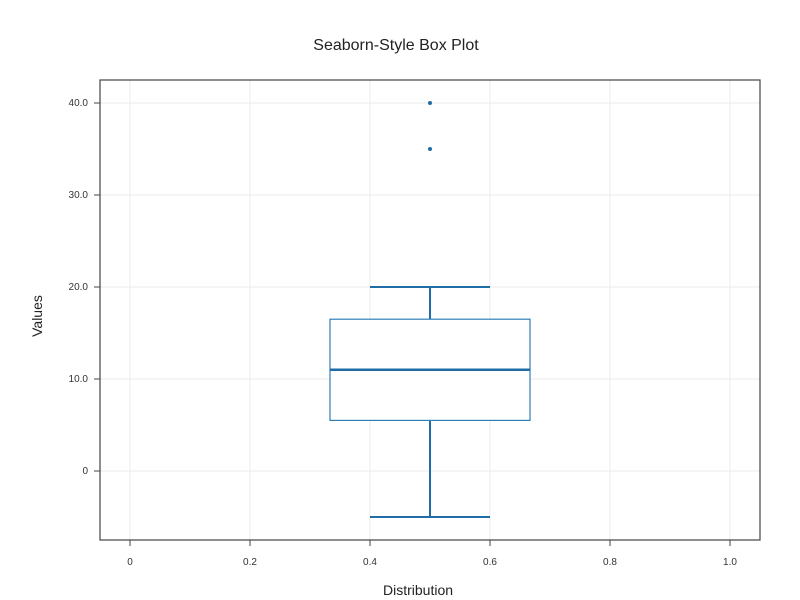 This screenshot has width=800, height=600. I want to click on y-axis-label: Values, so click(37, 316).